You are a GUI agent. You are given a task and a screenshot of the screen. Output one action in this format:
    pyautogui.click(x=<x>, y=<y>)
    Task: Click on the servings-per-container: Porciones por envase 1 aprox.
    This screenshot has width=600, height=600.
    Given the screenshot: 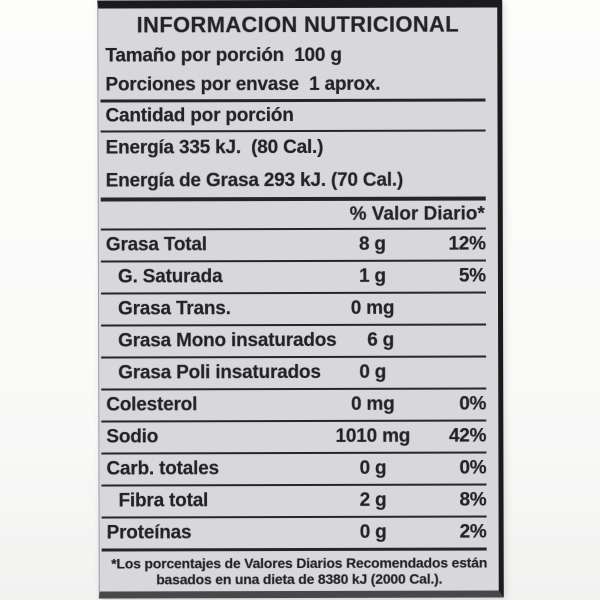 What is the action you would take?
    pyautogui.click(x=243, y=84)
    